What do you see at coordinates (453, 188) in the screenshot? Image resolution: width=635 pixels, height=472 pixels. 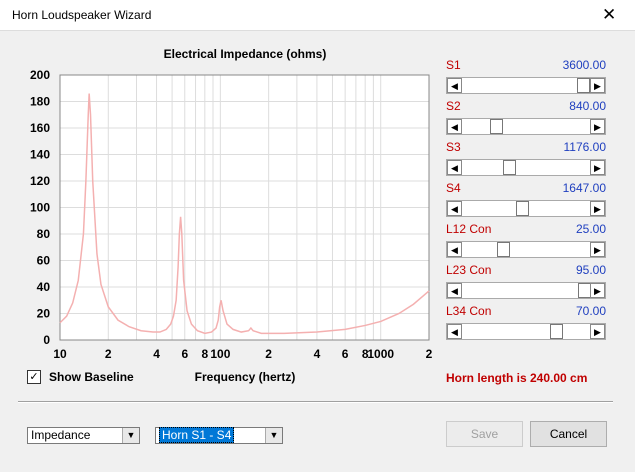 I see `slider-label: S4` at bounding box center [453, 188].